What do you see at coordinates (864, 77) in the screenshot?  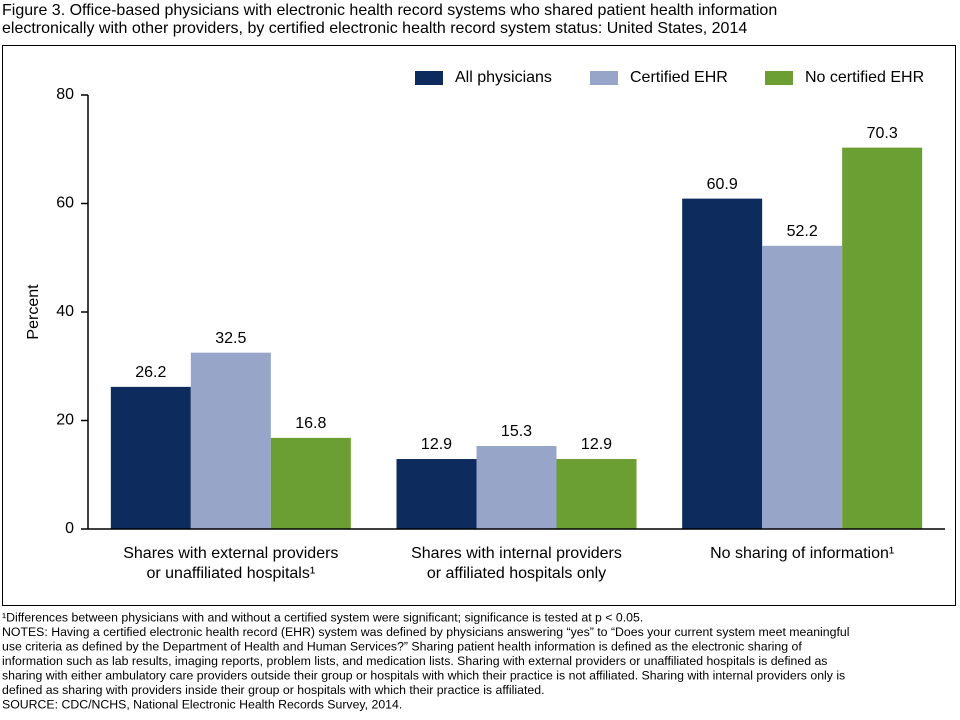 I see `legend-label: No certified EHR` at bounding box center [864, 77].